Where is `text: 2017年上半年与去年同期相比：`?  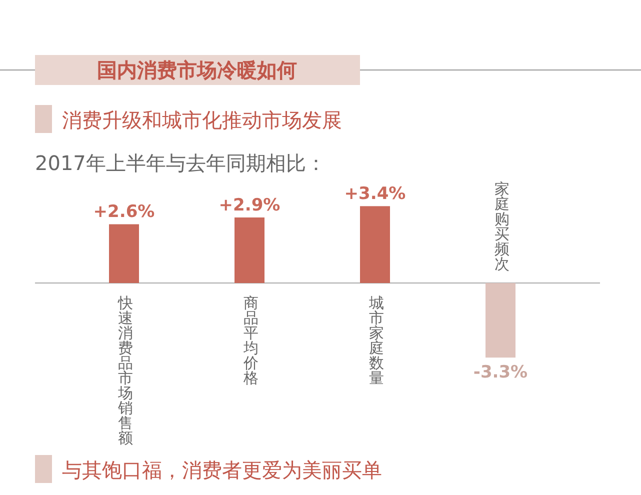
text: 2017年上半年与去年同期相比： is located at coordinates (180, 163).